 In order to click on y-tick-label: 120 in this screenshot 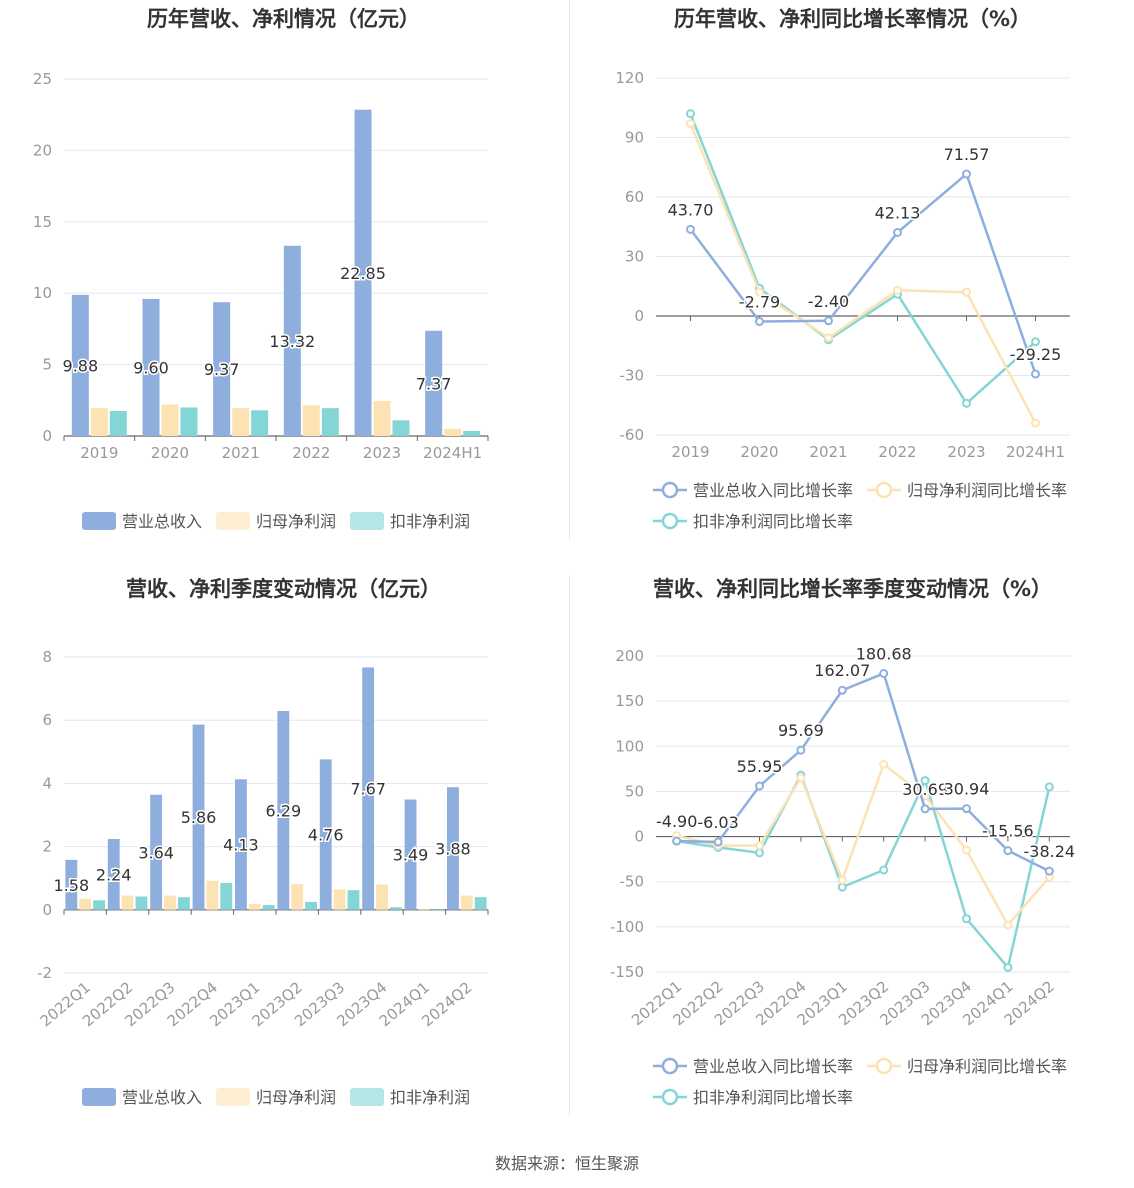, I will do `click(629, 78)`.